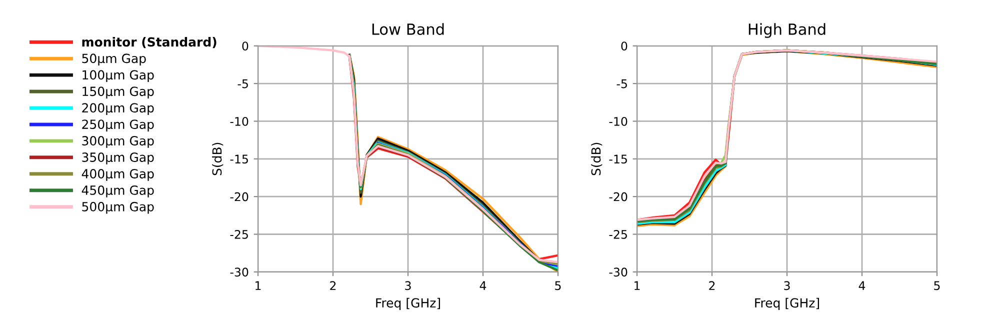 This screenshot has width=1000, height=330. I want to click on legend-label: 200μm Gap, so click(118, 109).